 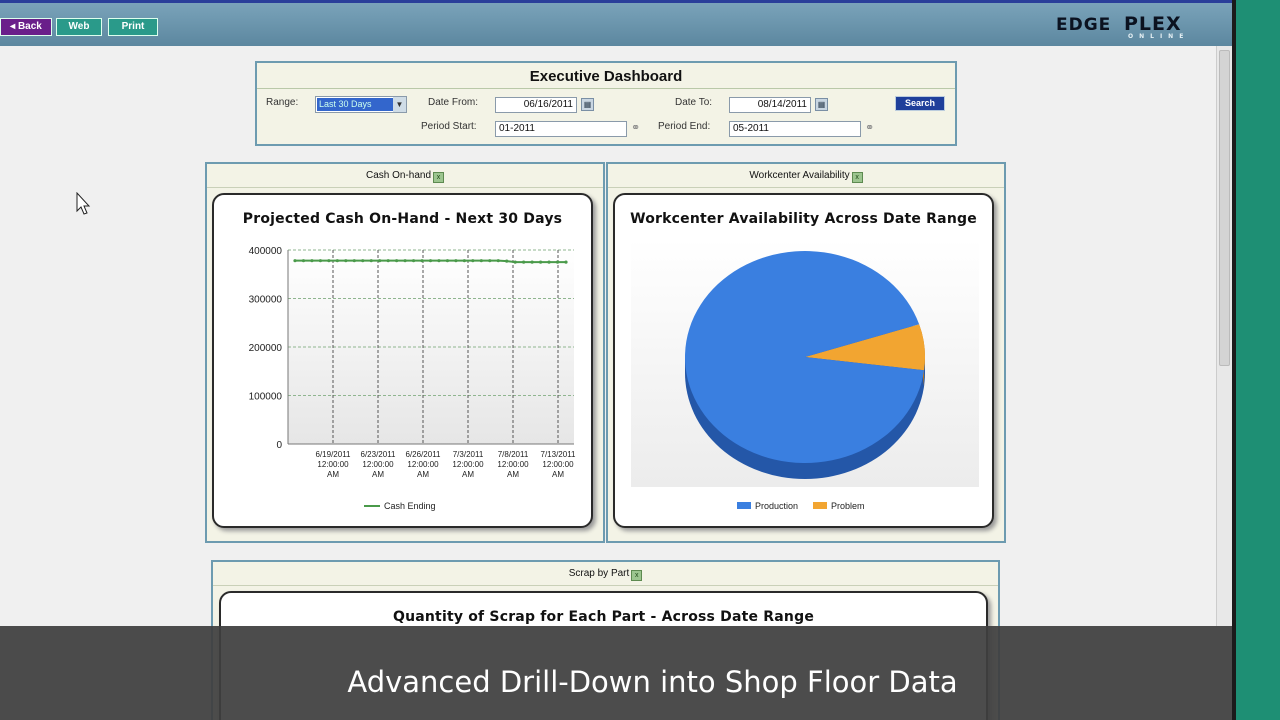 I want to click on back-button: ◂ Back, so click(x=26, y=27).